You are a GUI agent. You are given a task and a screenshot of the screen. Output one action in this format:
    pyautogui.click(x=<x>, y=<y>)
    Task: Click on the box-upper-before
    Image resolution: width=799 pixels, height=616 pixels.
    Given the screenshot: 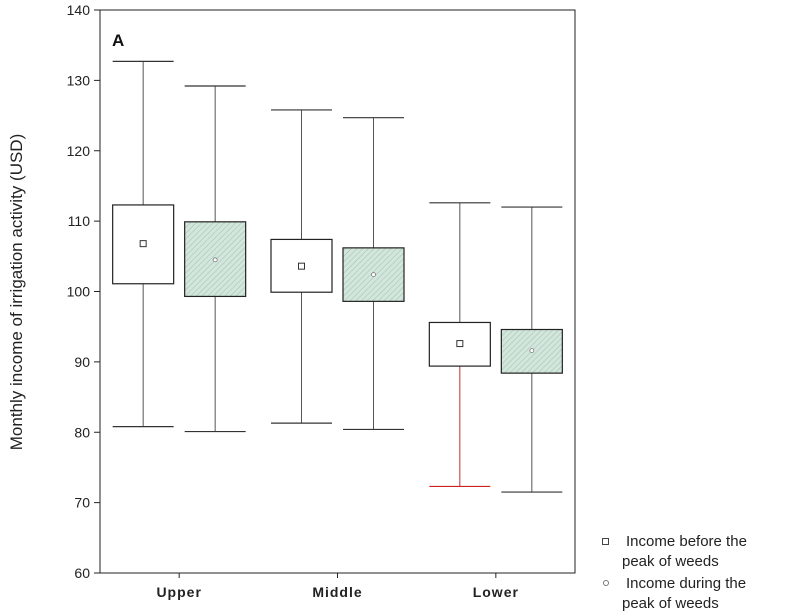 What is the action you would take?
    pyautogui.click(x=143, y=244)
    